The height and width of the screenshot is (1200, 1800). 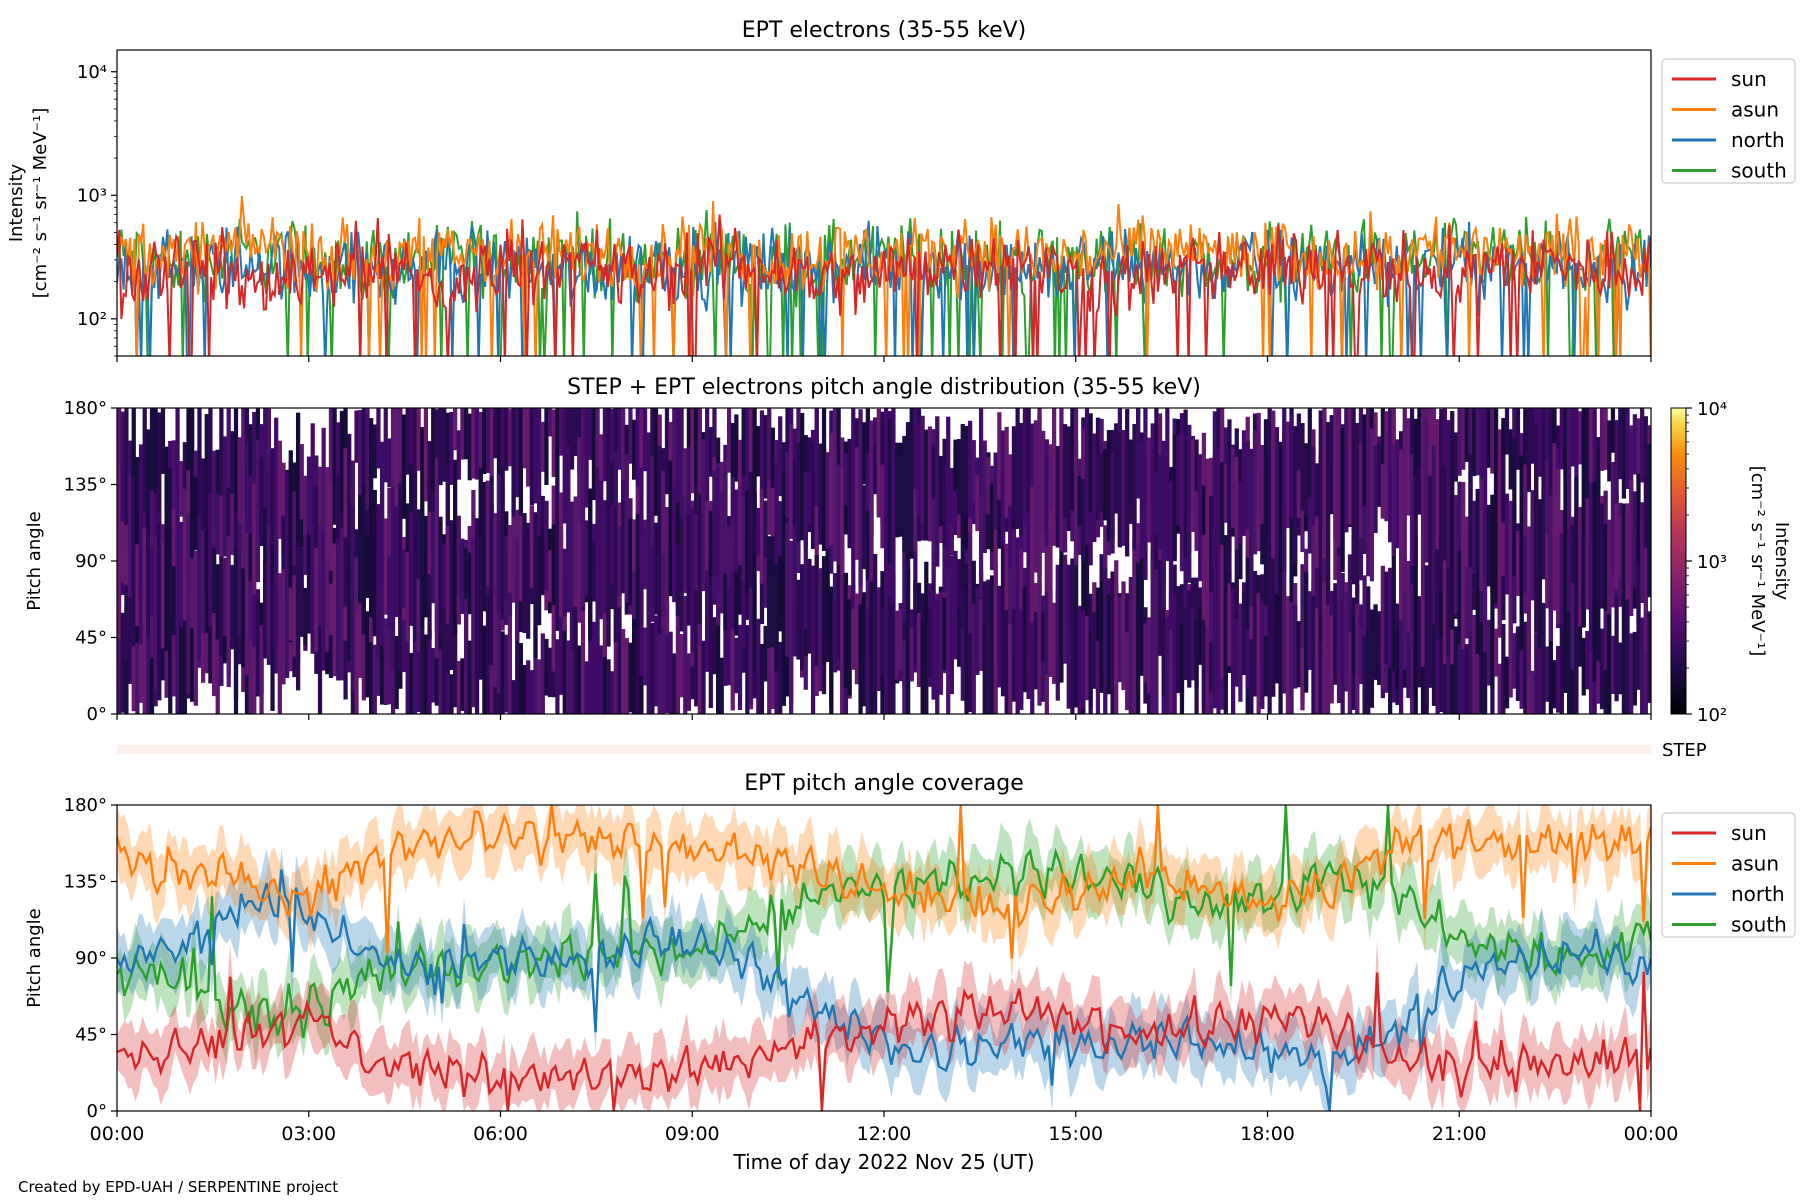 What do you see at coordinates (91, 638) in the screenshot?
I see `p2-ytick-label: 45°` at bounding box center [91, 638].